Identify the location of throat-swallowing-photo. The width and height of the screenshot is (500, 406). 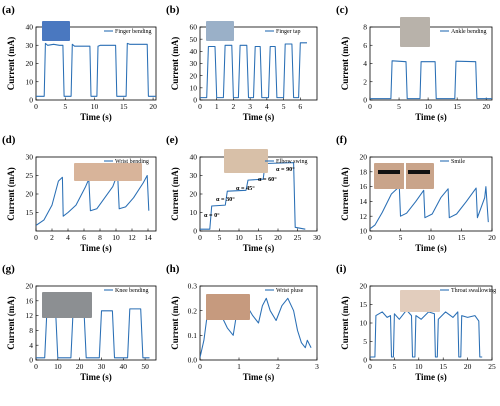
(420, 301).